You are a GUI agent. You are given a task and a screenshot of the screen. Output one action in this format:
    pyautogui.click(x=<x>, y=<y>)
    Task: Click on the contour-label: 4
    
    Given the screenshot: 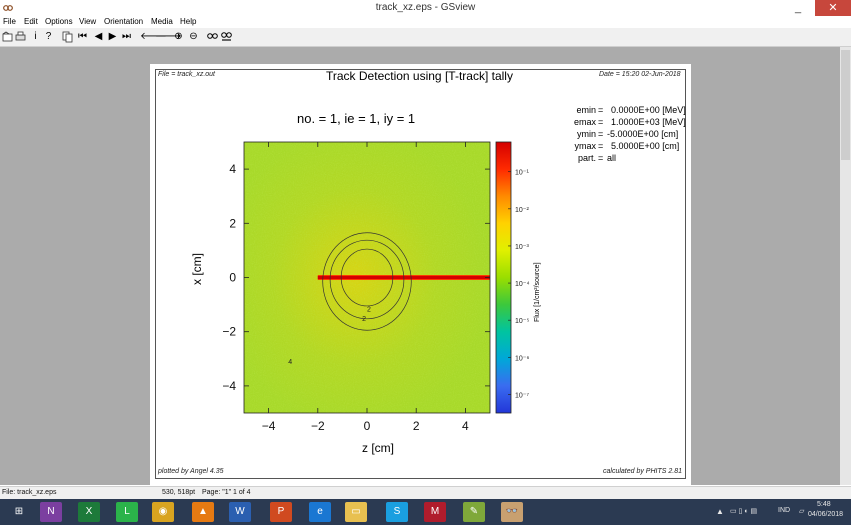 What is the action you would take?
    pyautogui.click(x=290, y=362)
    